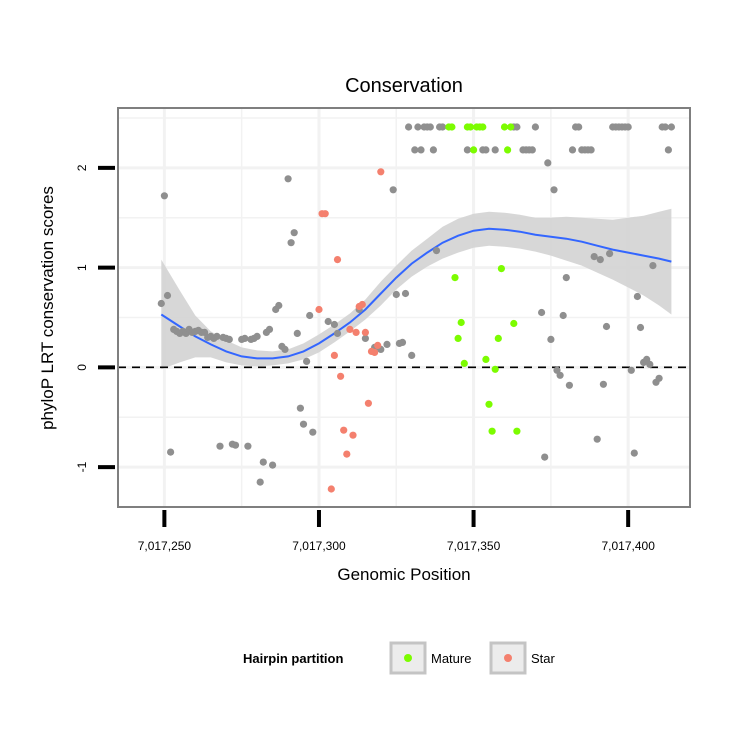  I want to click on chart-title: Conservation, so click(404, 86).